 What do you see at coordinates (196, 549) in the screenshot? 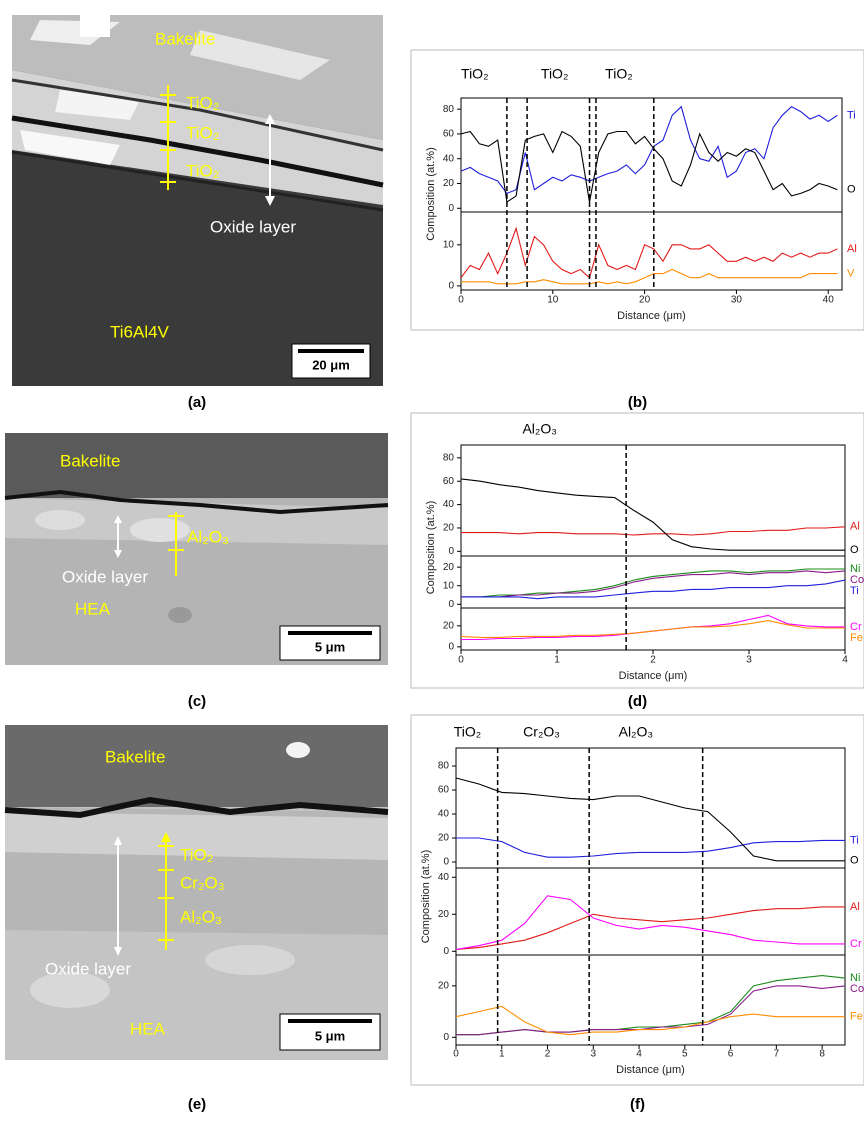
I see `micrograph-c: Bakelite Al₂O₃ Oxide layer HEA 5 μm` at bounding box center [196, 549].